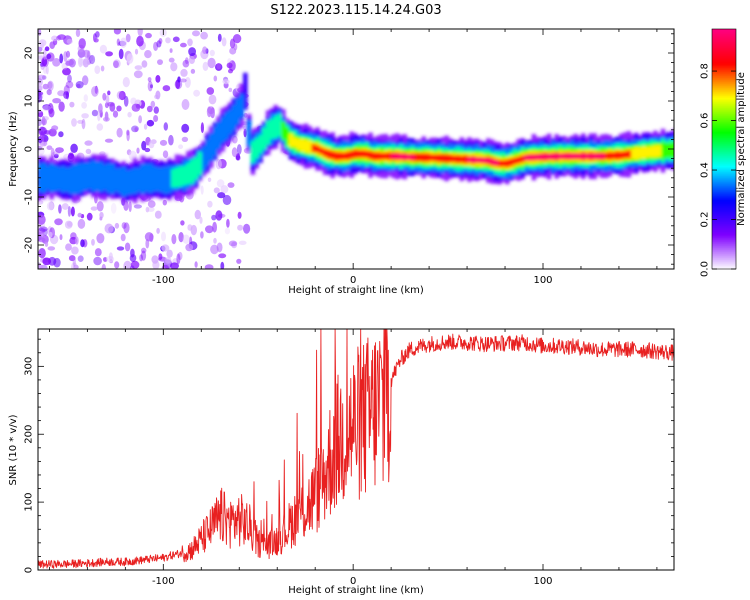 Image resolution: width=750 pixels, height=600 pixels. What do you see at coordinates (163, 280) in the screenshot?
I see `x-tick-label: -100` at bounding box center [163, 280].